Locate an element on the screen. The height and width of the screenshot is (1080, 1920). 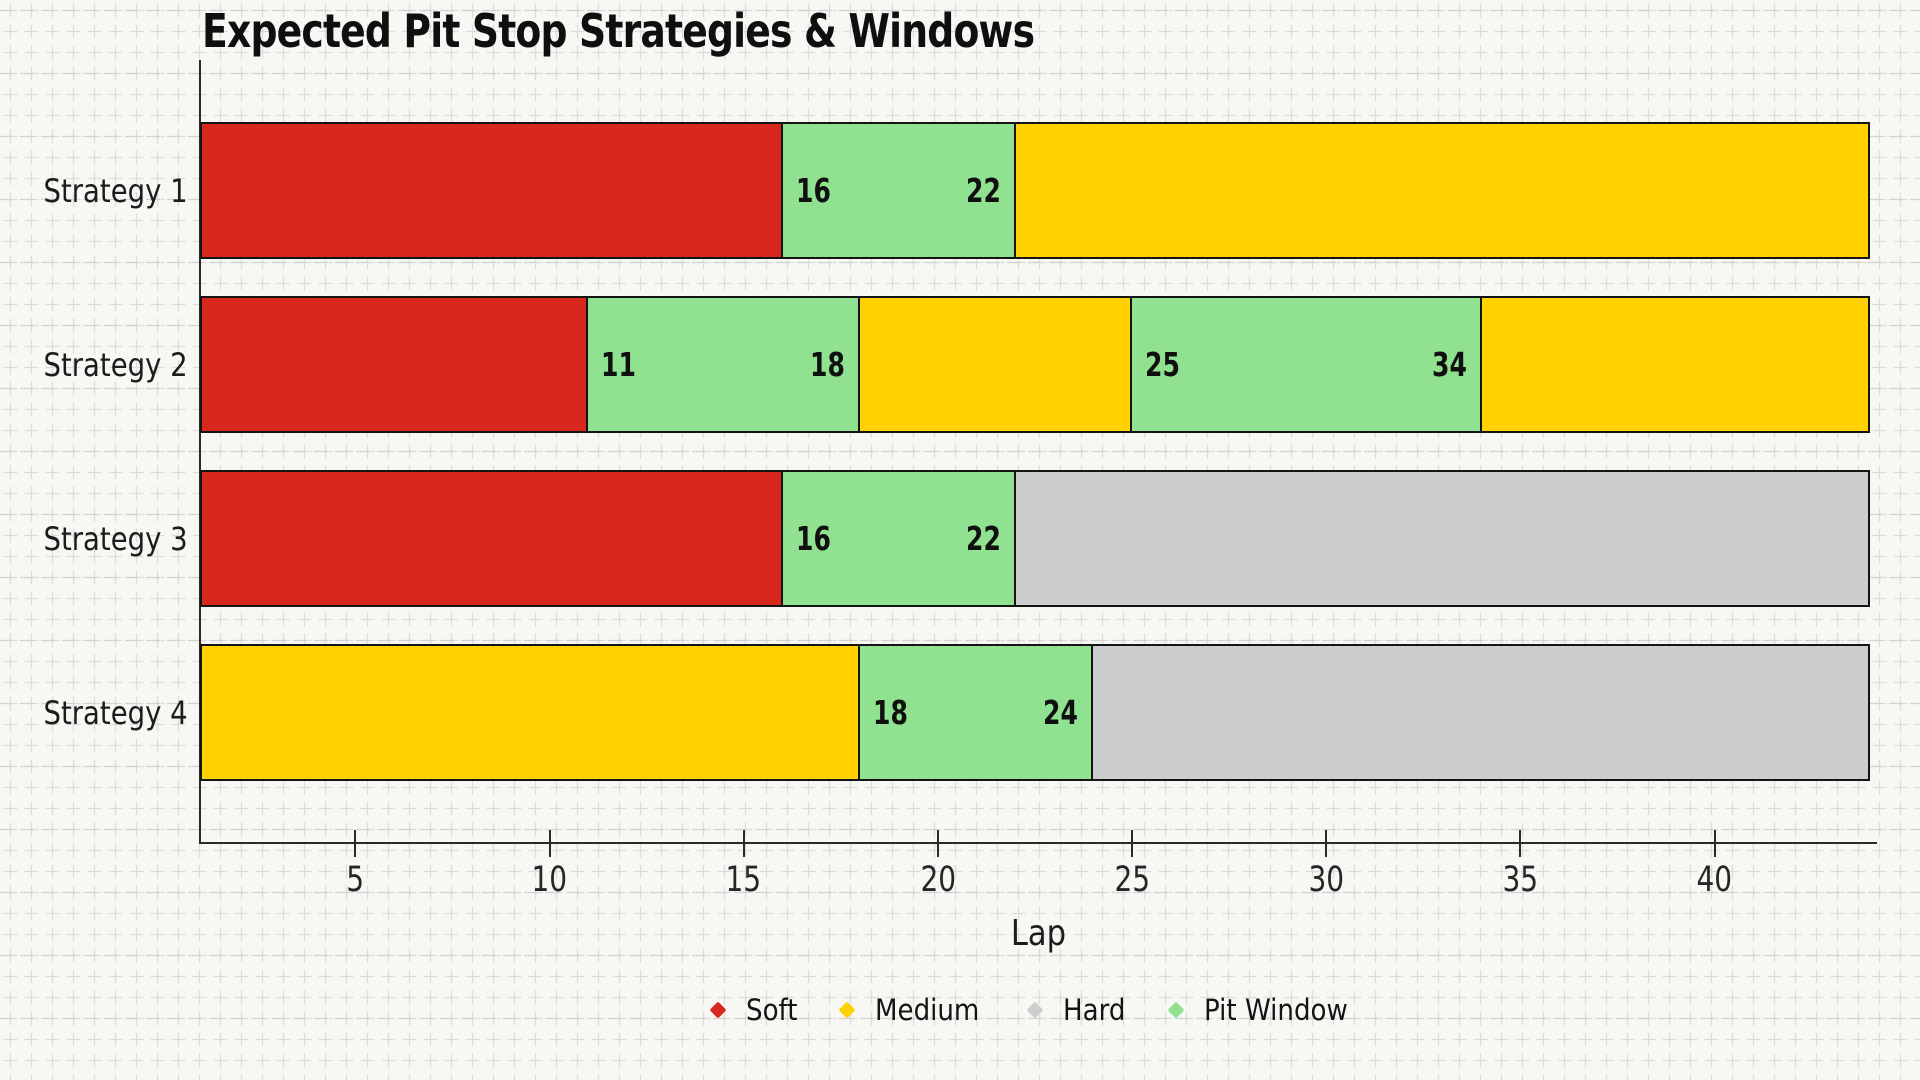
pit-window-end-label: 18 is located at coordinates (828, 364).